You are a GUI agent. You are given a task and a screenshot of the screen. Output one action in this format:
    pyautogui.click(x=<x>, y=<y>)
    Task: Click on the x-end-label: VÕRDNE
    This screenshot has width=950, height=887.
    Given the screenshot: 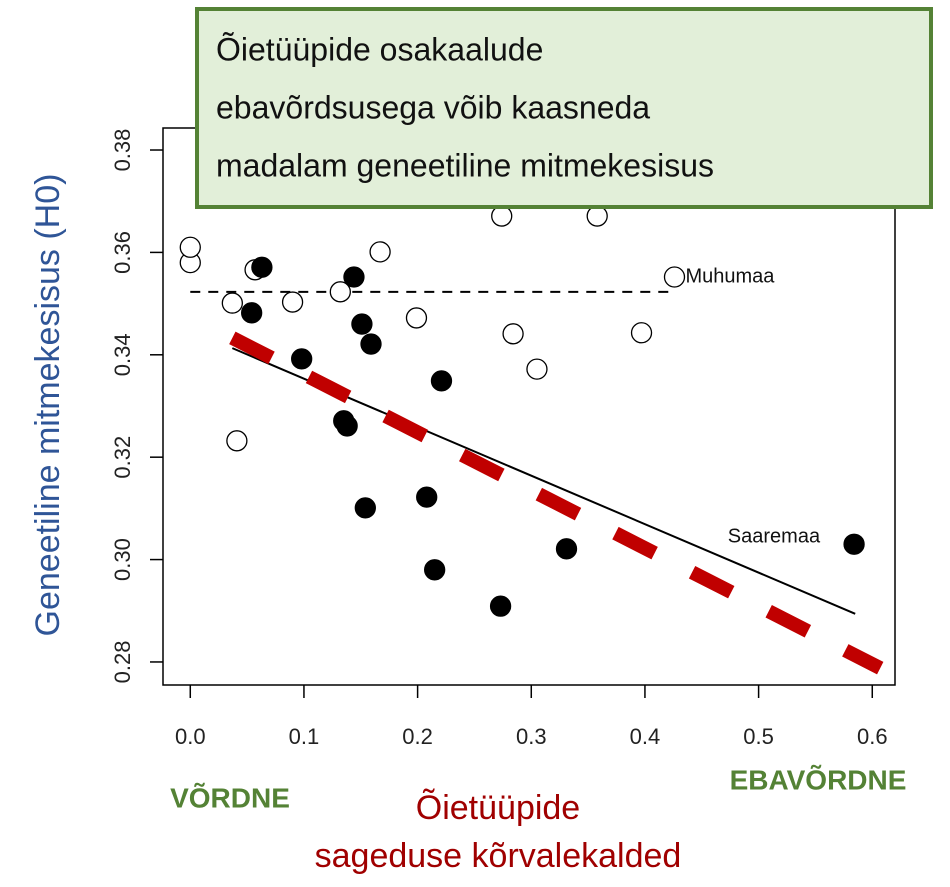 What is the action you would take?
    pyautogui.click(x=230, y=797)
    